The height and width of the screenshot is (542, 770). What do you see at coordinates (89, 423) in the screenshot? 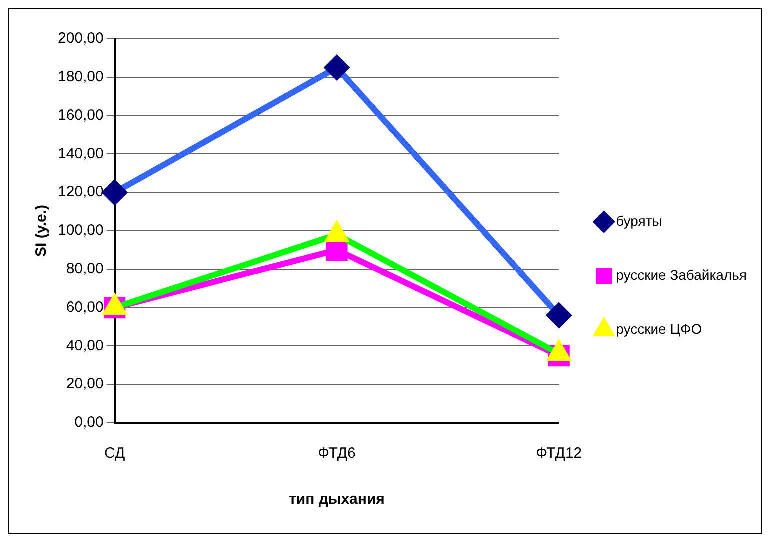
I see `y-tick-label: 0,00` at bounding box center [89, 423].